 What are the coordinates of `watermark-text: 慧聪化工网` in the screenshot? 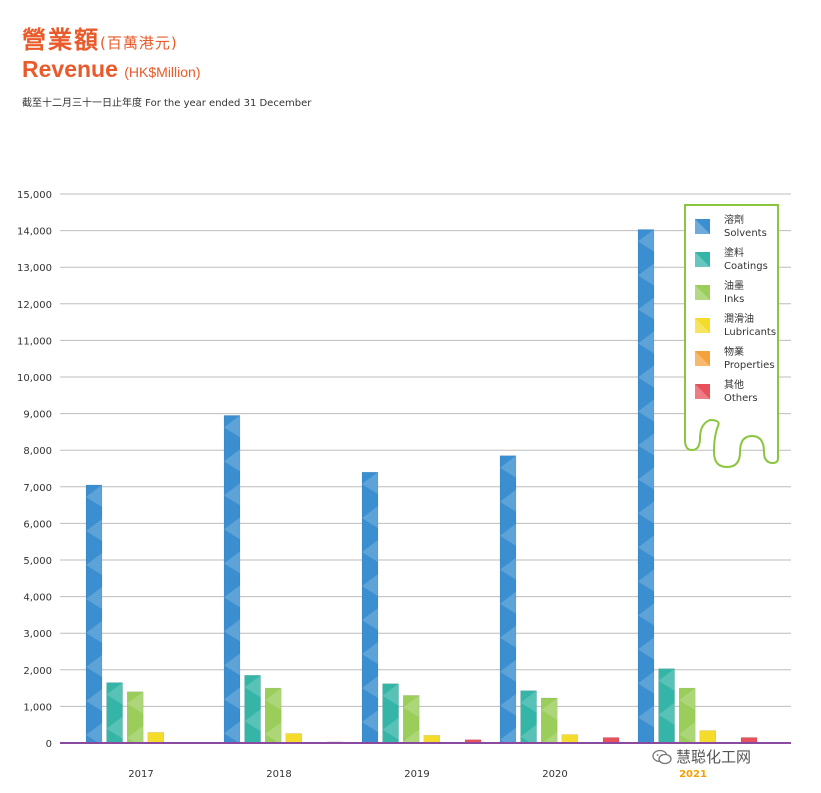 It's located at (714, 757).